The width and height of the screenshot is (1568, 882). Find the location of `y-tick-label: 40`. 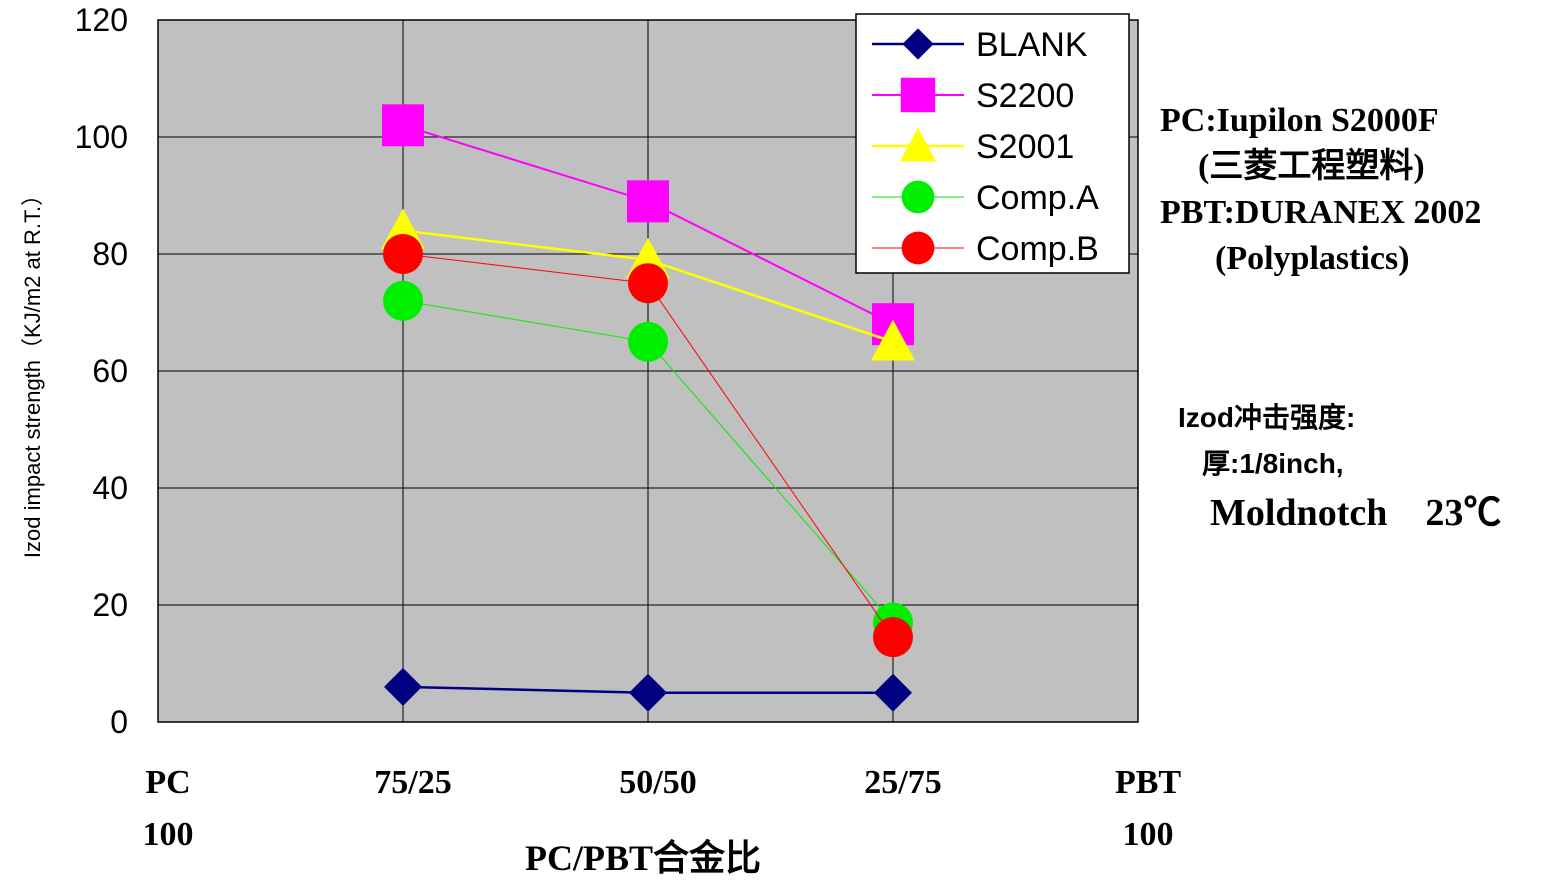

y-tick-label: 40 is located at coordinates (110, 488).